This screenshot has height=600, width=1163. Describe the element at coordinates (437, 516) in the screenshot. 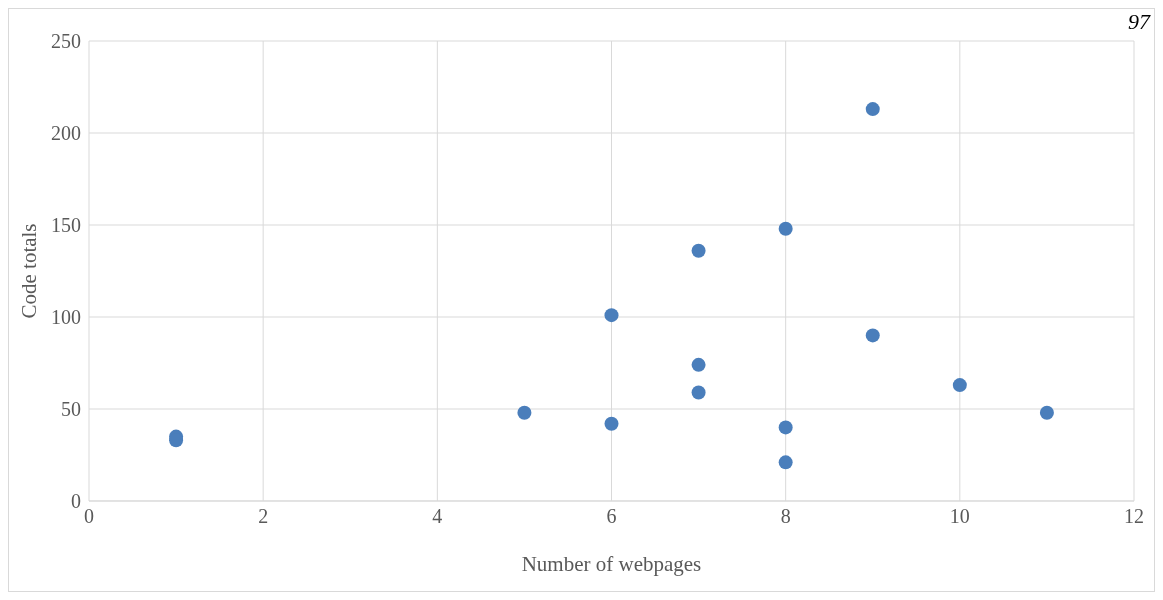

I see `x-tick-label: 4` at that location.